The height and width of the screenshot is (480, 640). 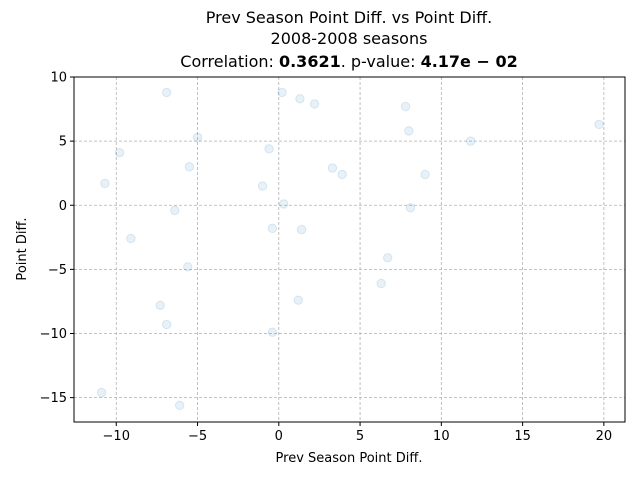 I want to click on y-tick-label: 10, so click(x=58, y=78).